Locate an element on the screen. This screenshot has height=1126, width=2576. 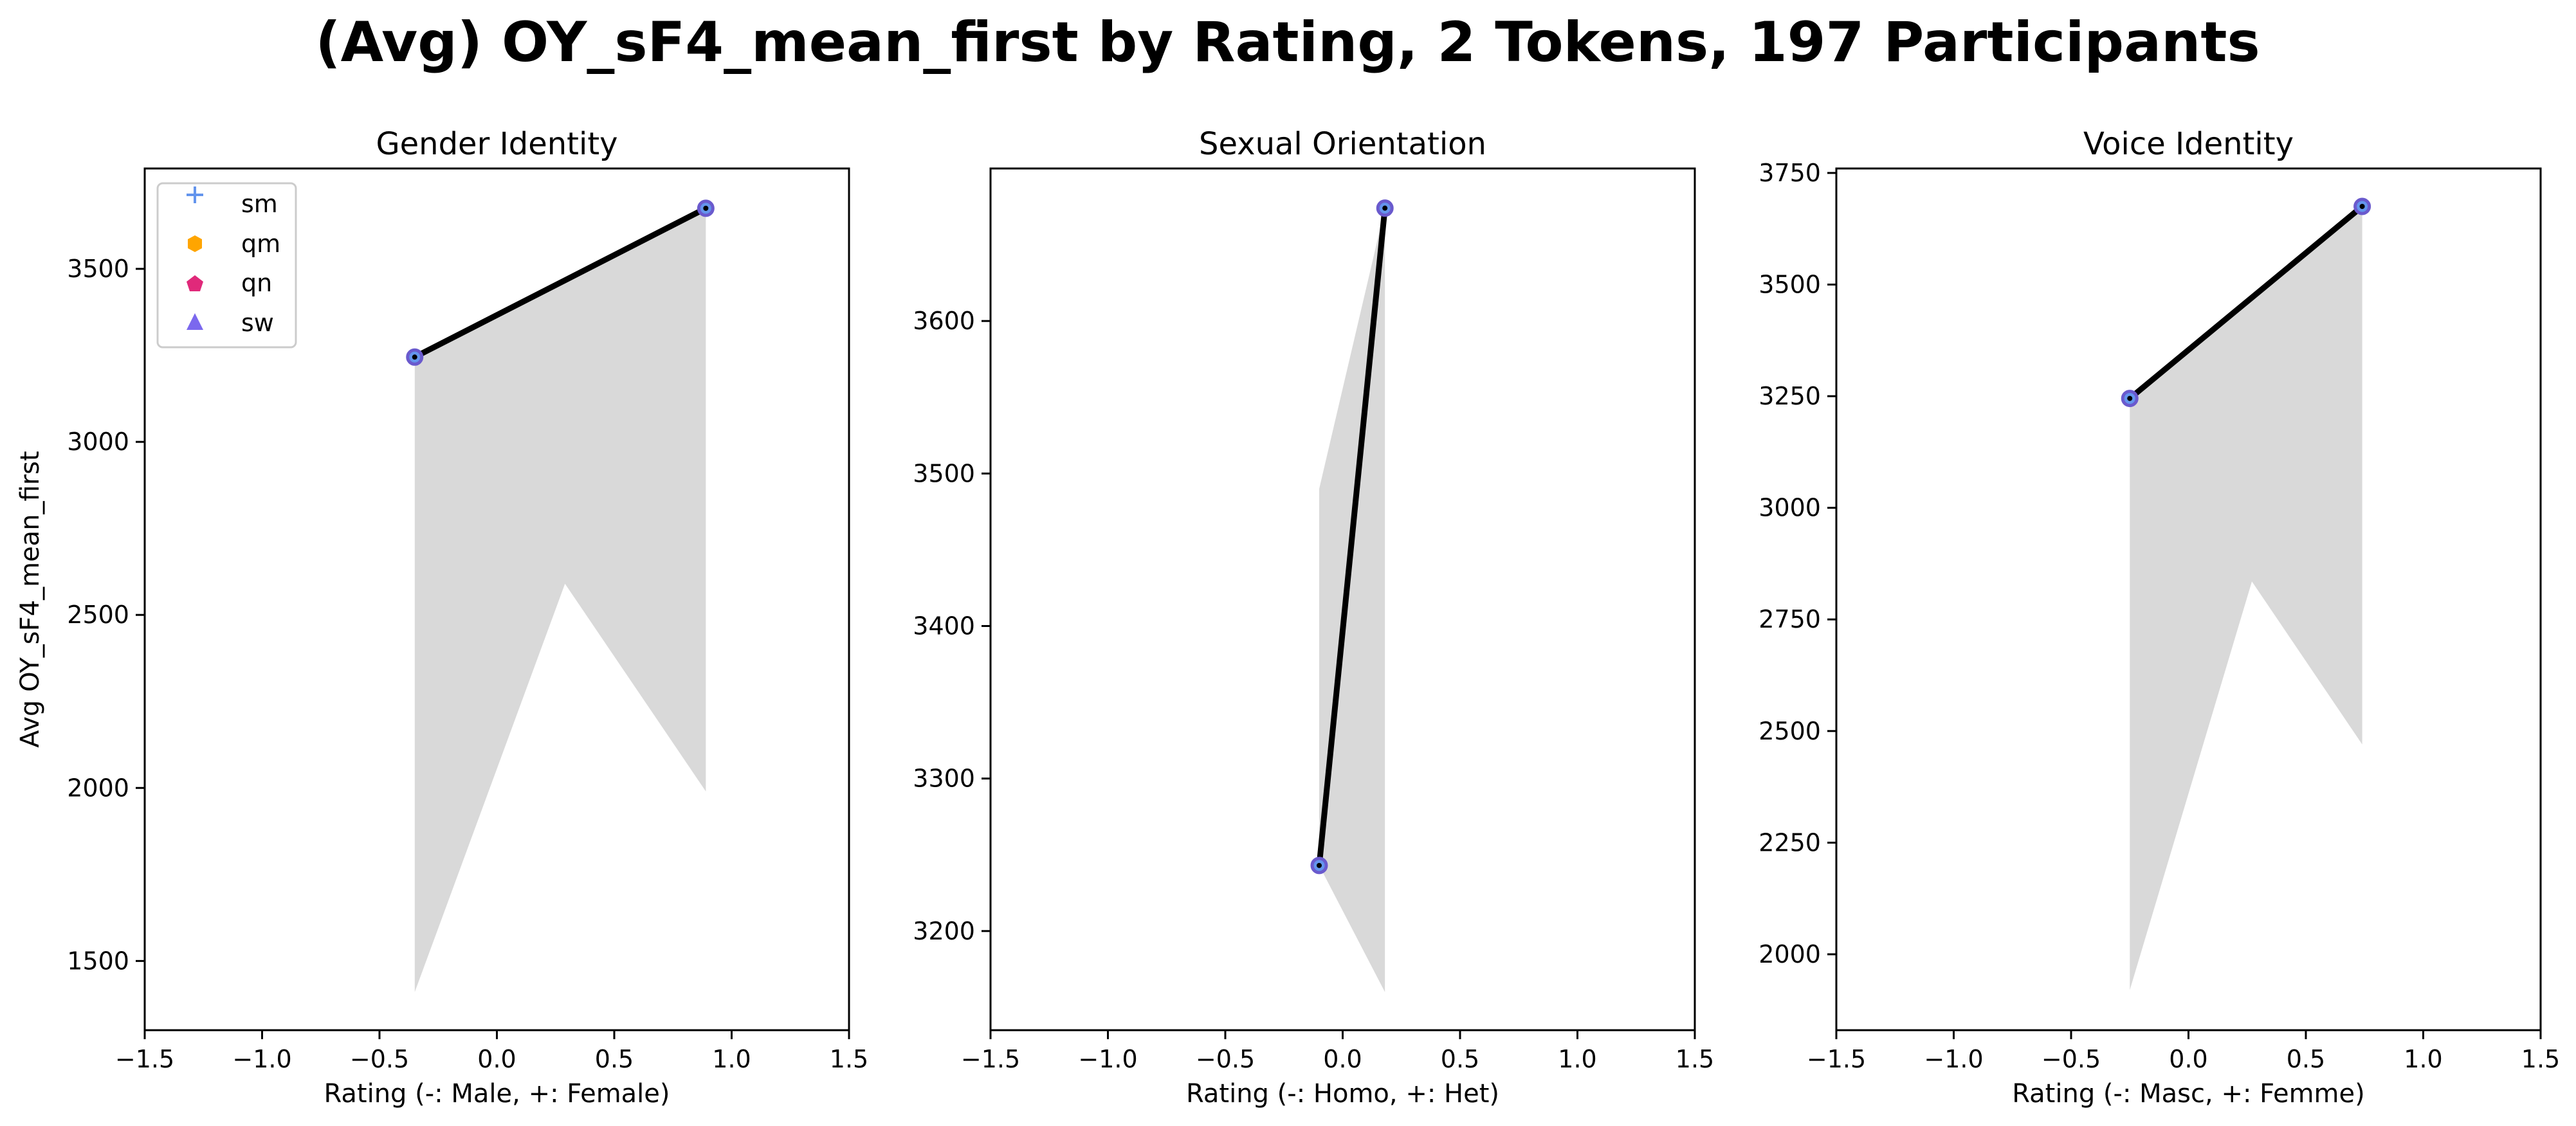
legend-label-qn: qn is located at coordinates (256, 283).